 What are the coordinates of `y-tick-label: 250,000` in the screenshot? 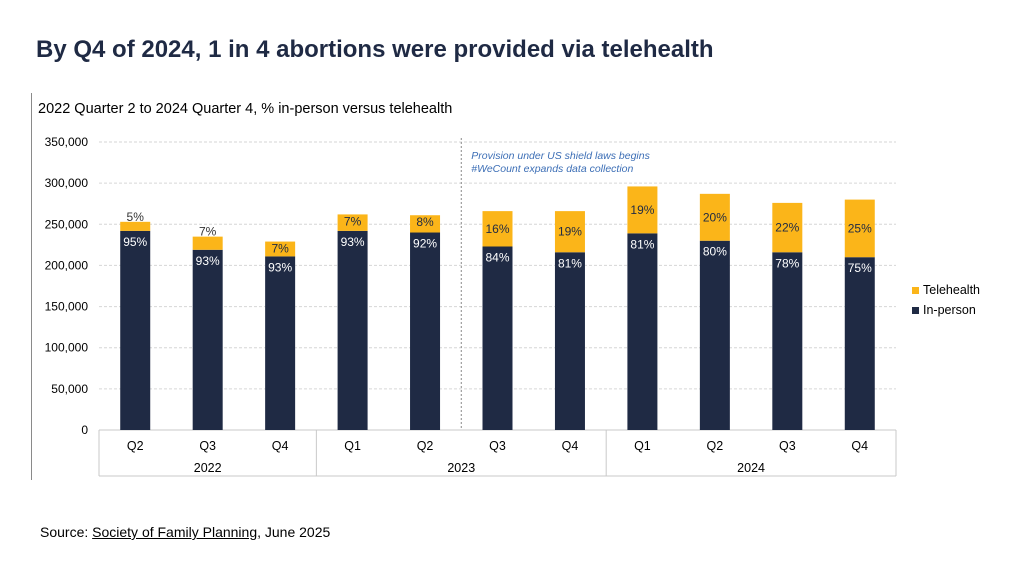 It's located at (67, 224).